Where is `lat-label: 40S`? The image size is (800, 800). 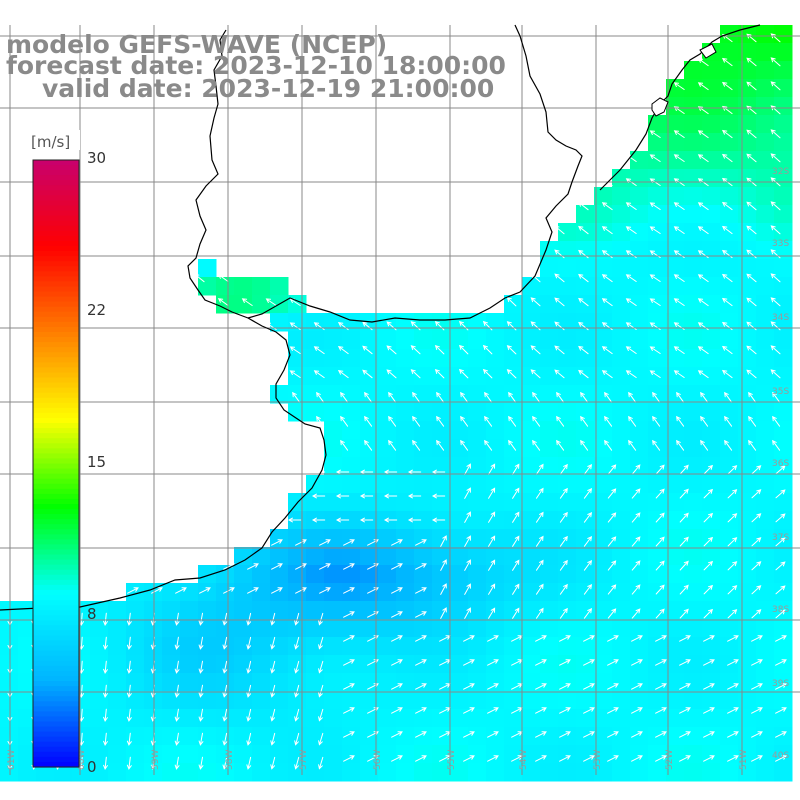 lat-label: 40S is located at coordinates (780, 756).